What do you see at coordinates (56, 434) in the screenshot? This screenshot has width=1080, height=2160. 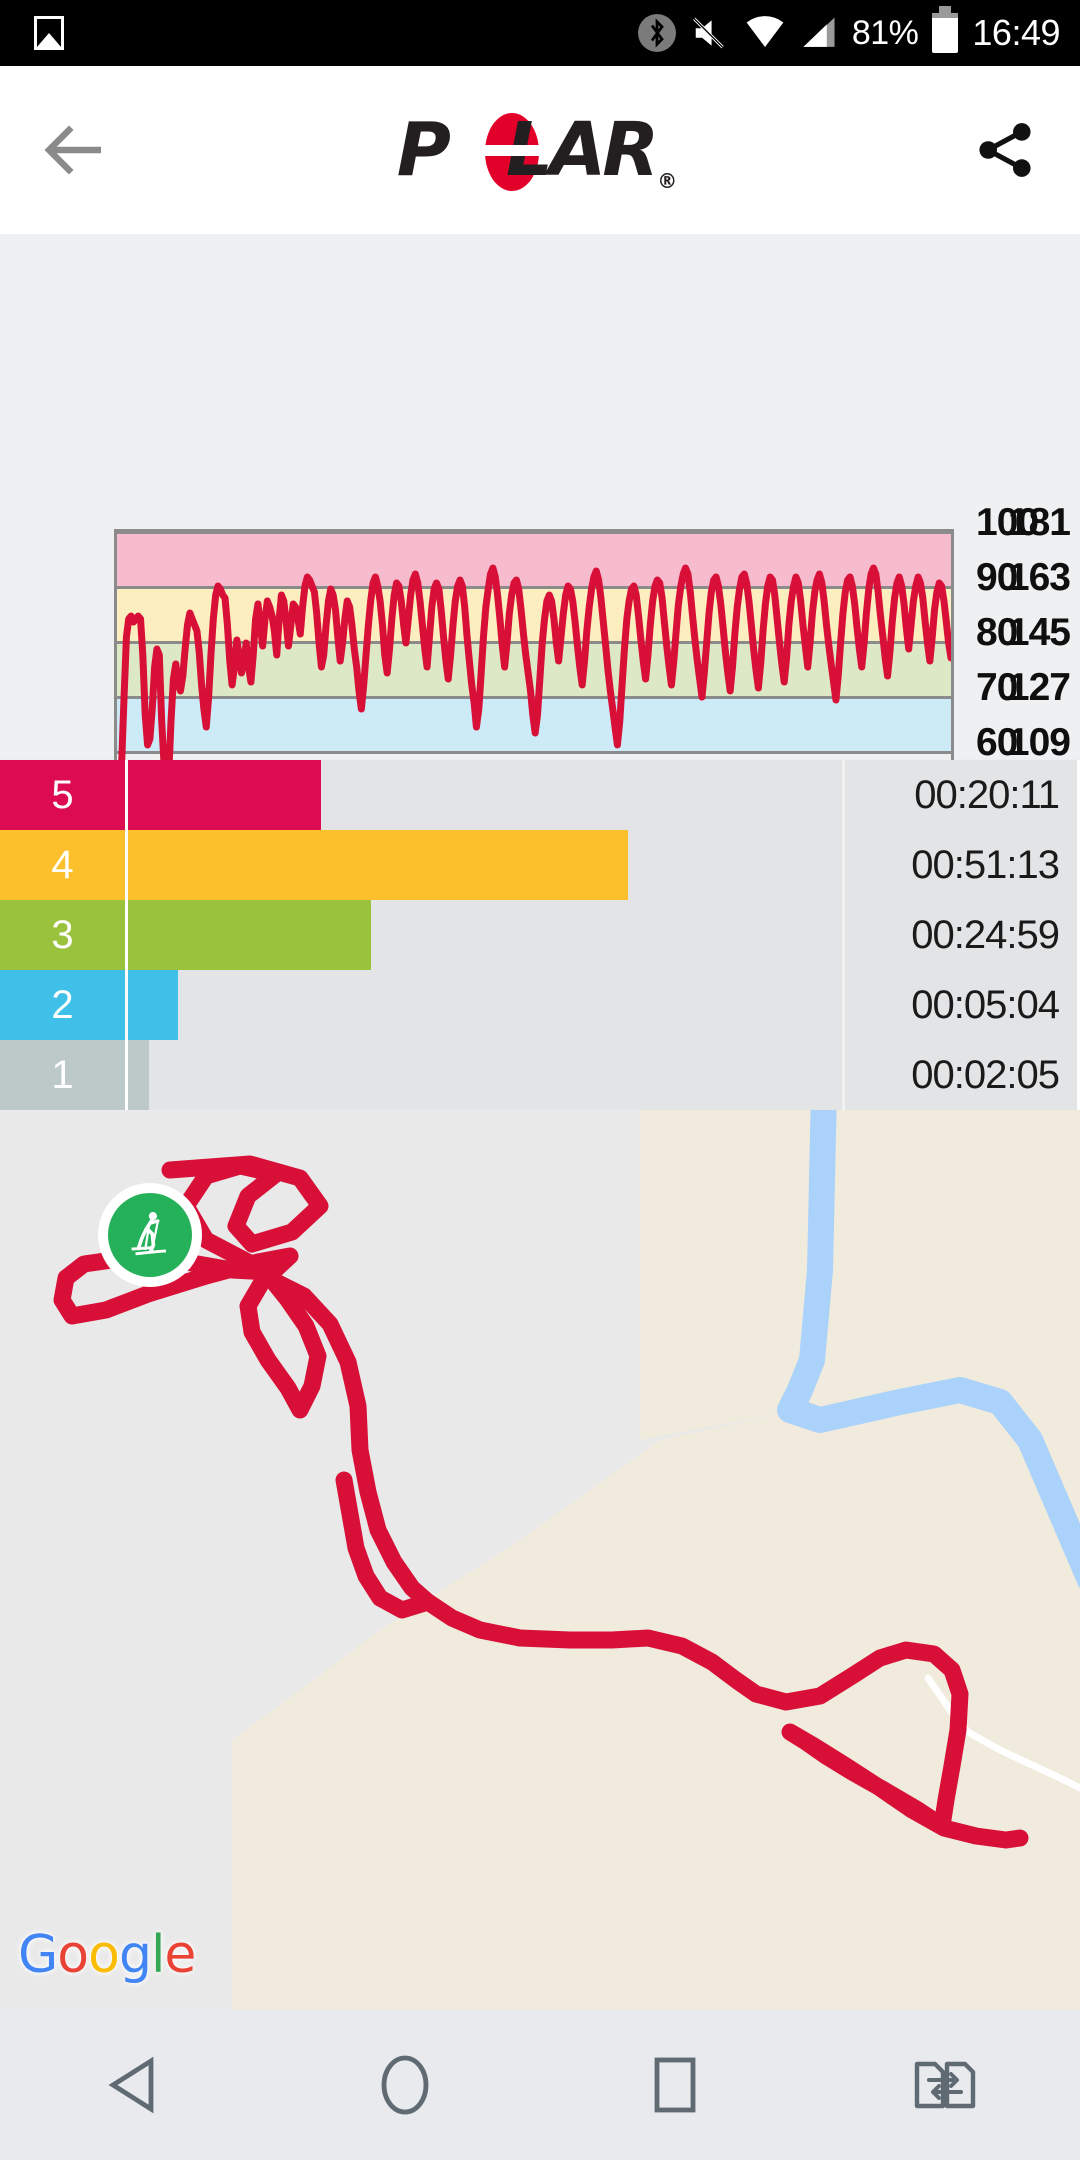 I see `chart-y-axis-left` at bounding box center [56, 434].